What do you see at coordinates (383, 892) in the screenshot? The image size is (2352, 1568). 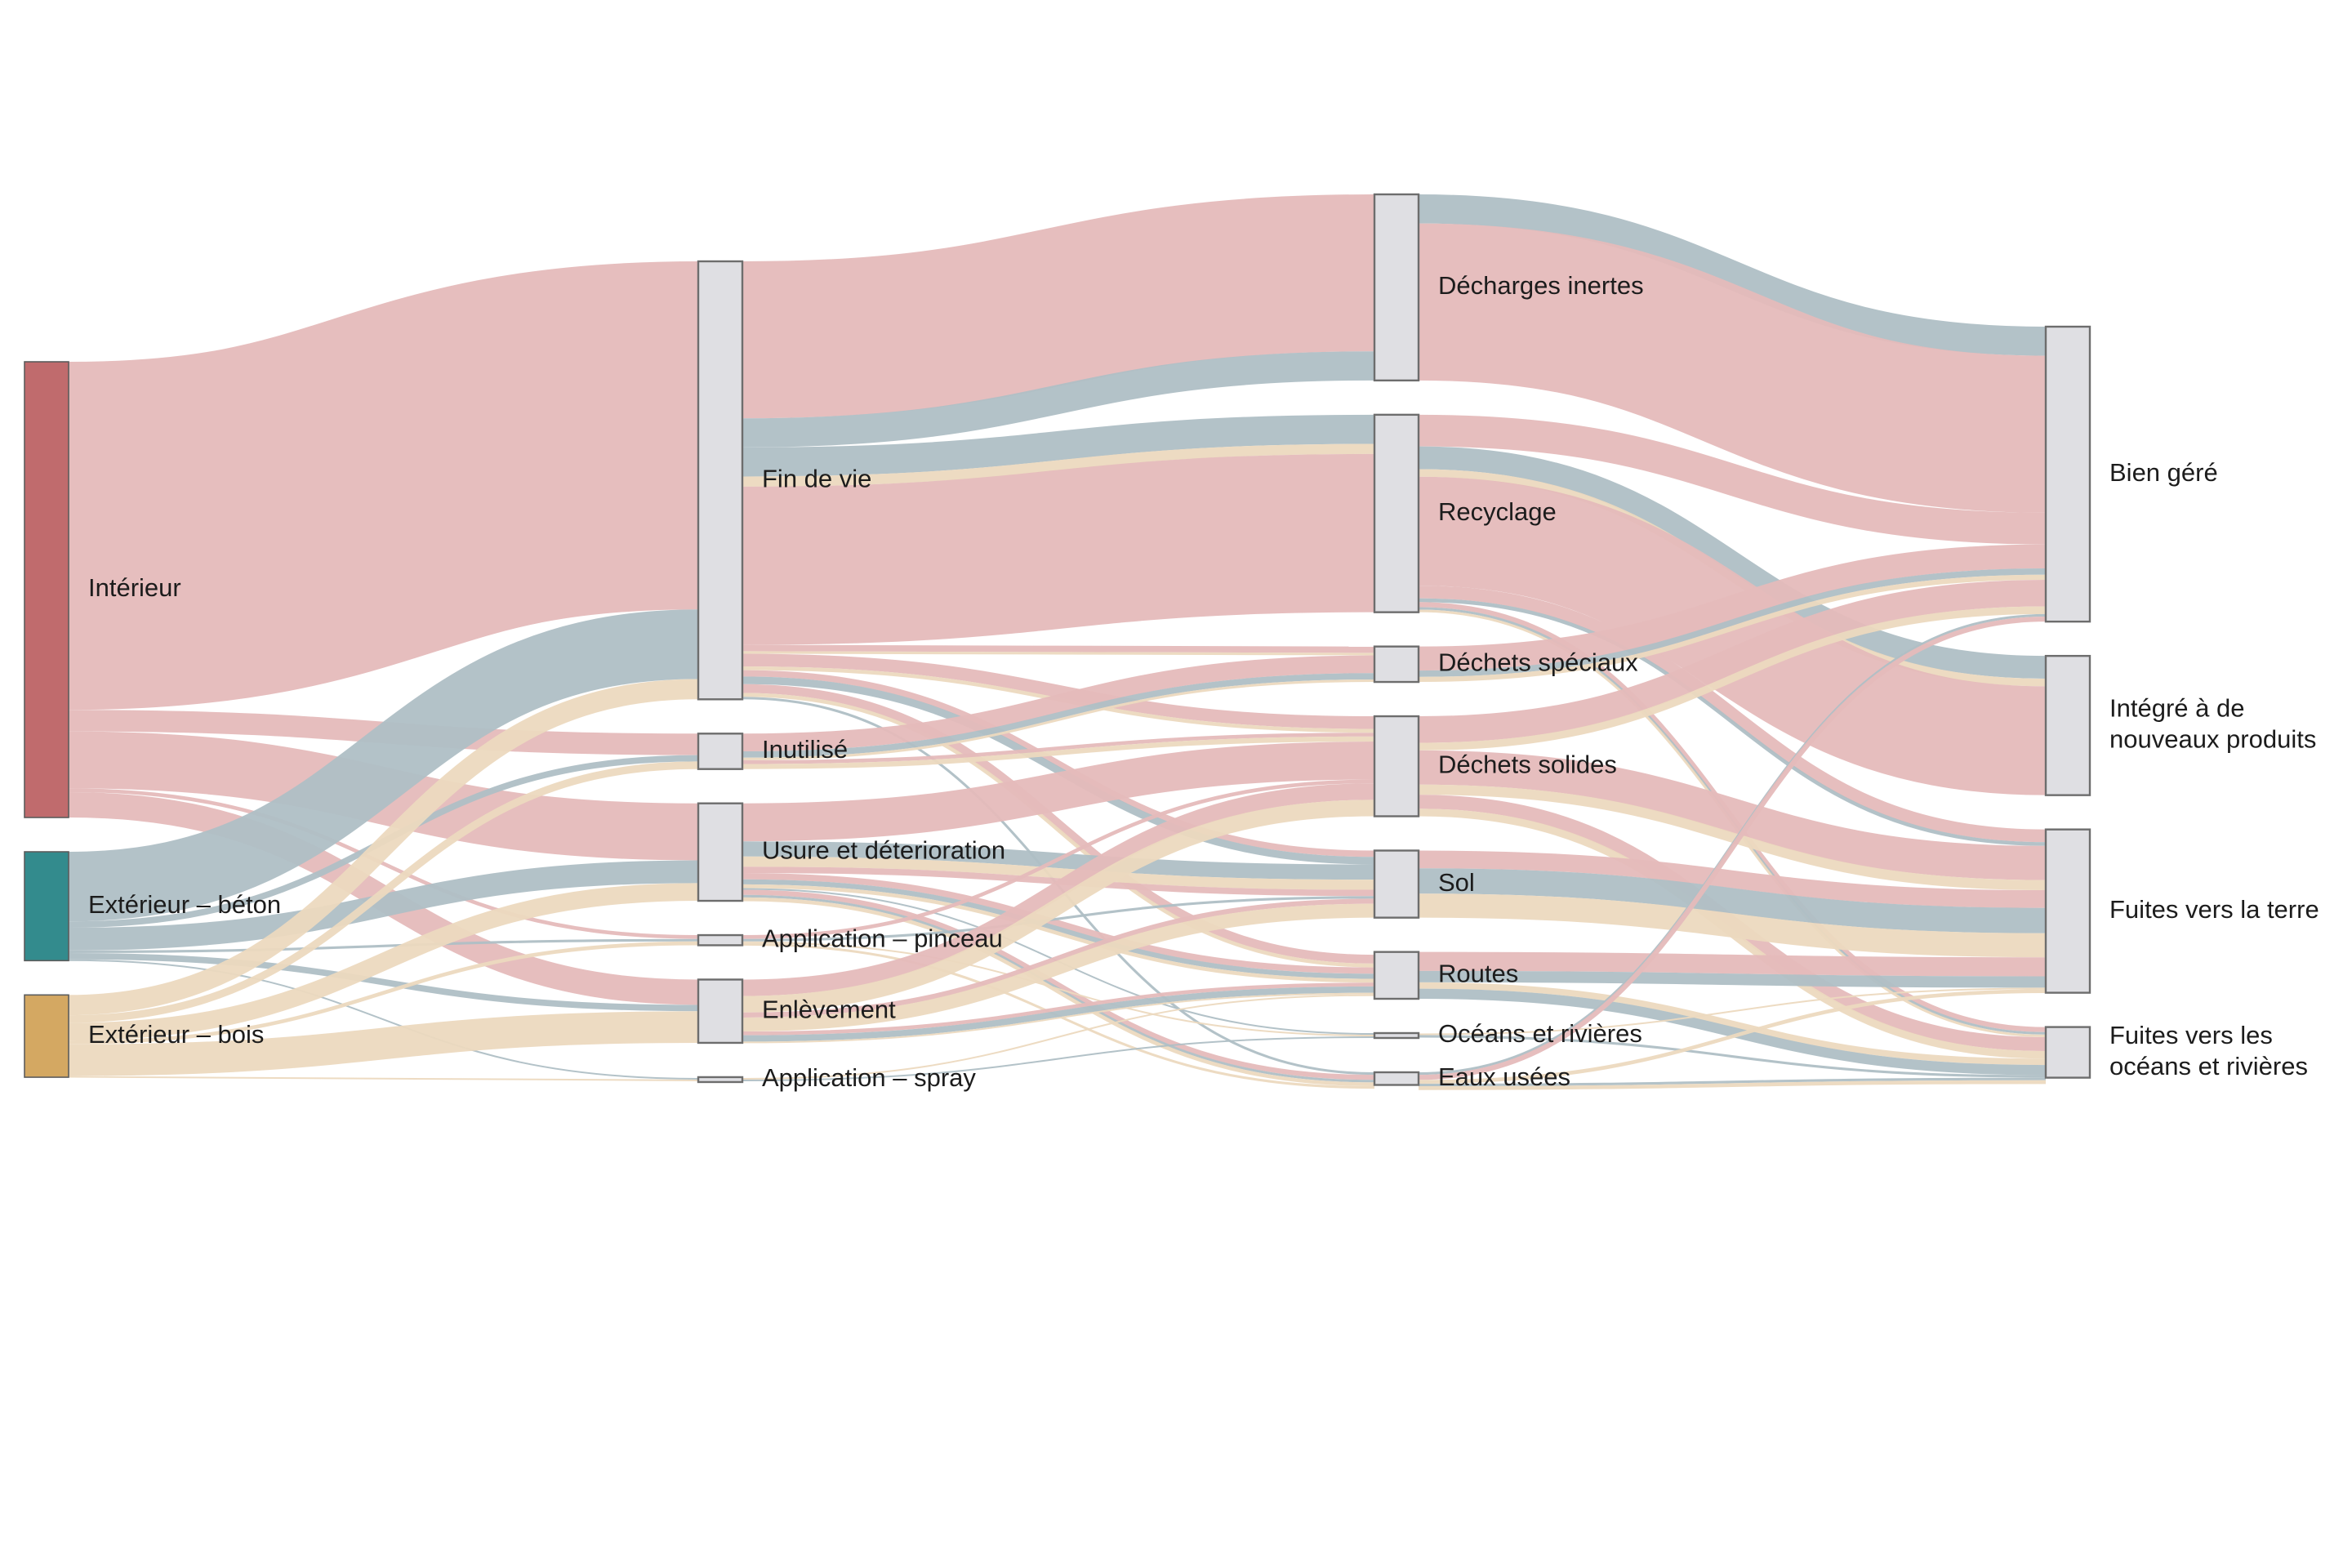 I see `flow-ext_bois-to-inutilise` at bounding box center [383, 892].